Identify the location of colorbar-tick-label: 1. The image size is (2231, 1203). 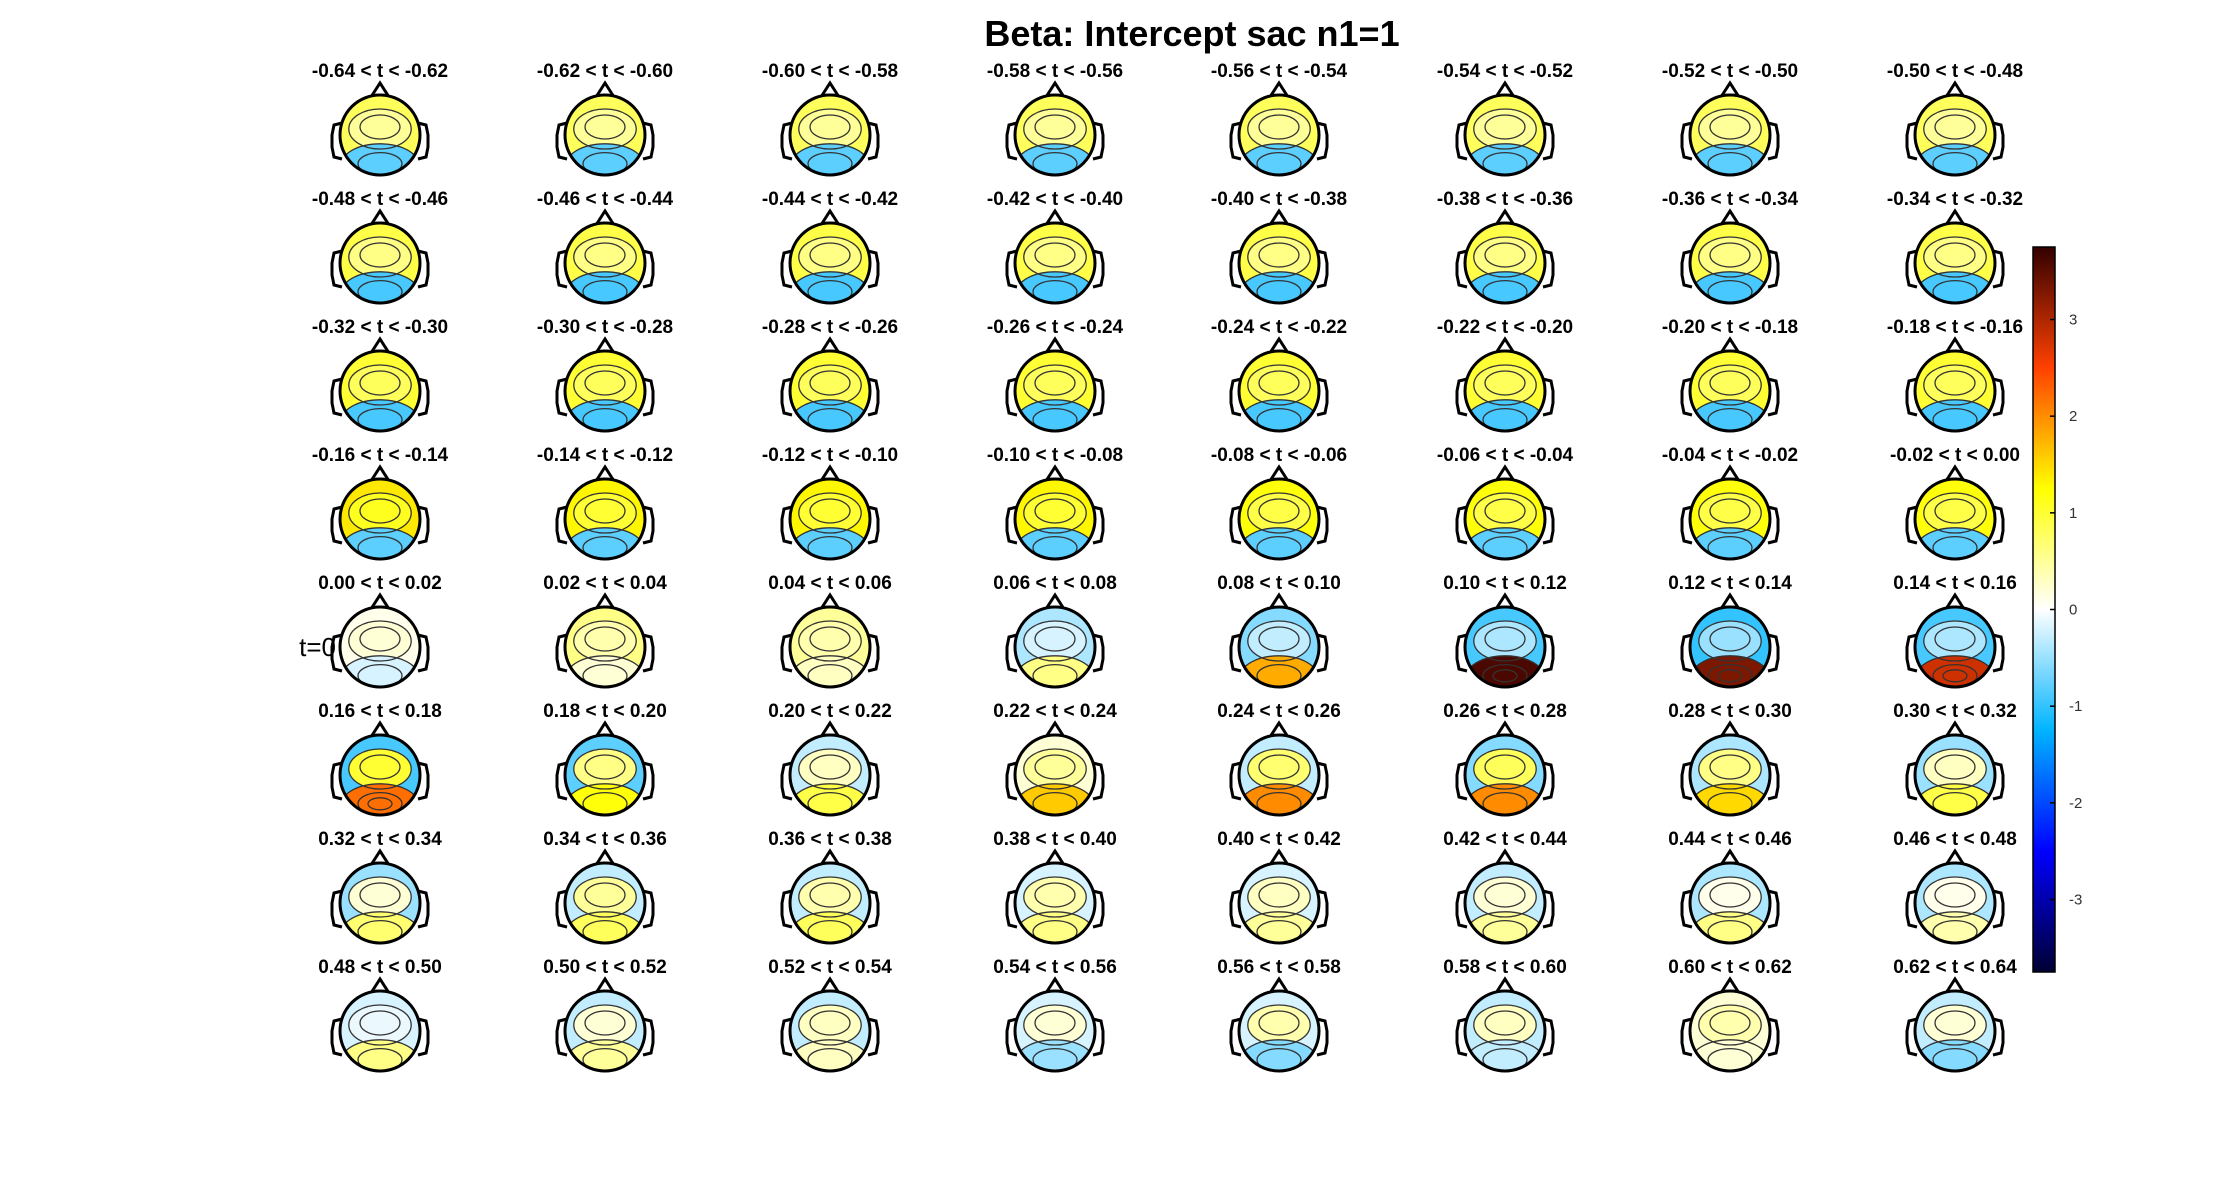
(2073, 513).